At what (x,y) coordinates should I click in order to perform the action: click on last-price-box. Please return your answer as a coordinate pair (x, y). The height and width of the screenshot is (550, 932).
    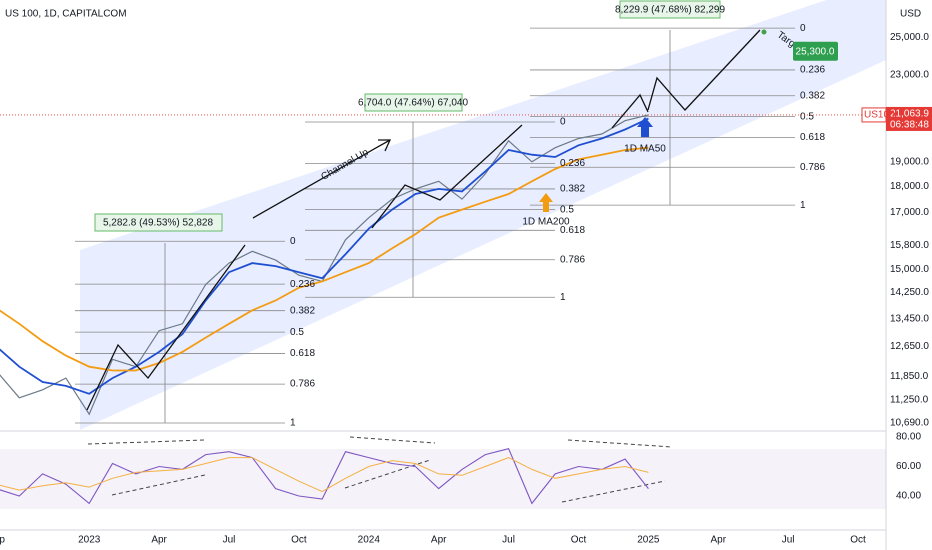
    Looking at the image, I should click on (909, 118).